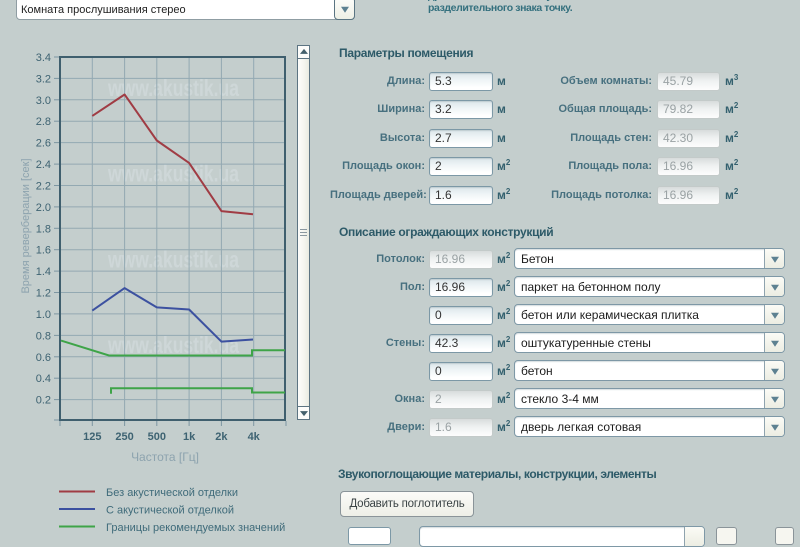 The height and width of the screenshot is (547, 800). Describe the element at coordinates (43, 251) in the screenshot. I see `svg-text: 1.6` at that location.